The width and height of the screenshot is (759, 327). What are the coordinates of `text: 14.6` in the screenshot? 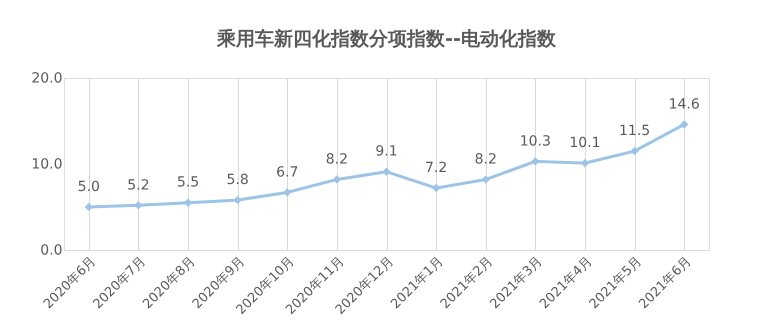 It's located at (684, 104).